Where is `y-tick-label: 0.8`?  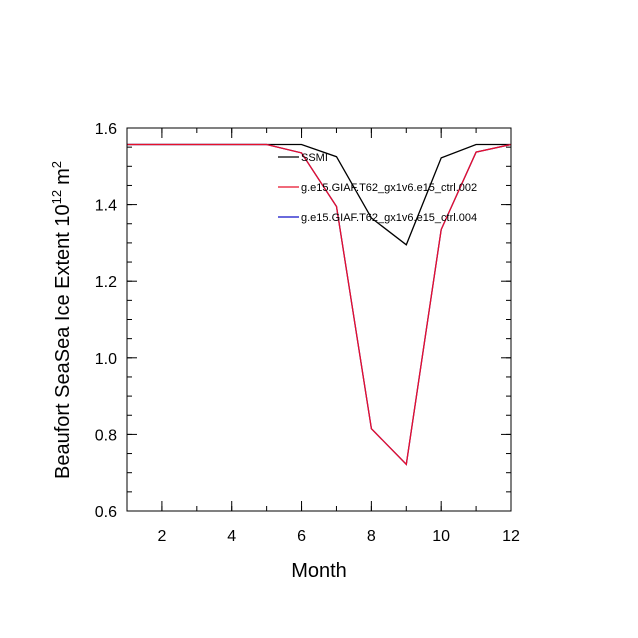
y-tick-label: 0.8 is located at coordinates (106, 435).